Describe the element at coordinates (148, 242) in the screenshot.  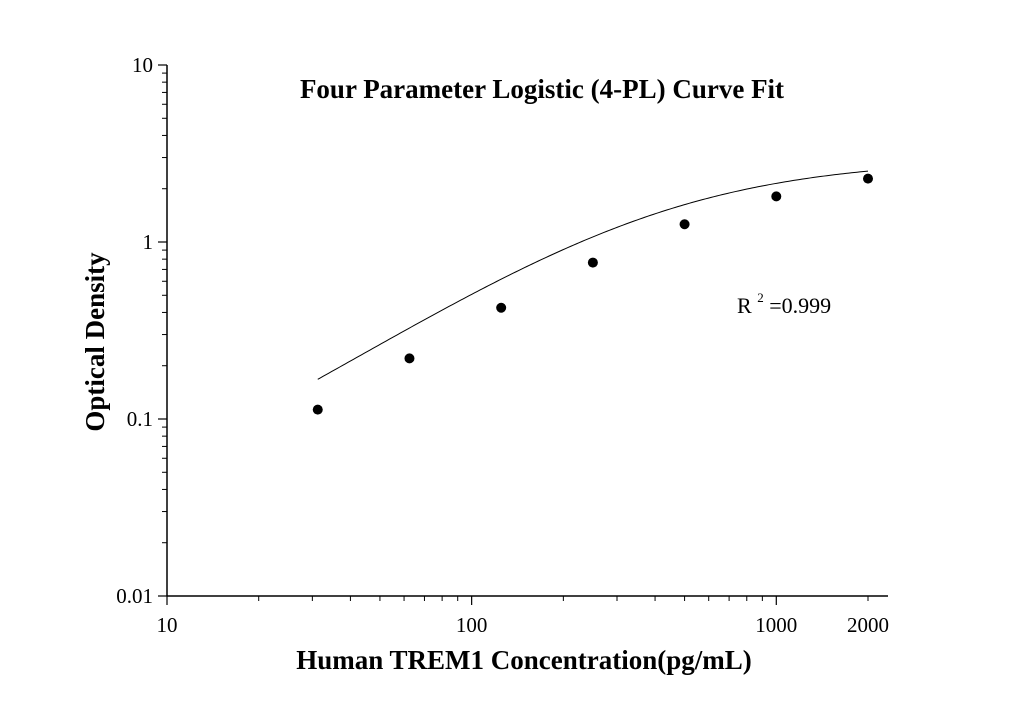
I see `y-tick-label: 1` at that location.